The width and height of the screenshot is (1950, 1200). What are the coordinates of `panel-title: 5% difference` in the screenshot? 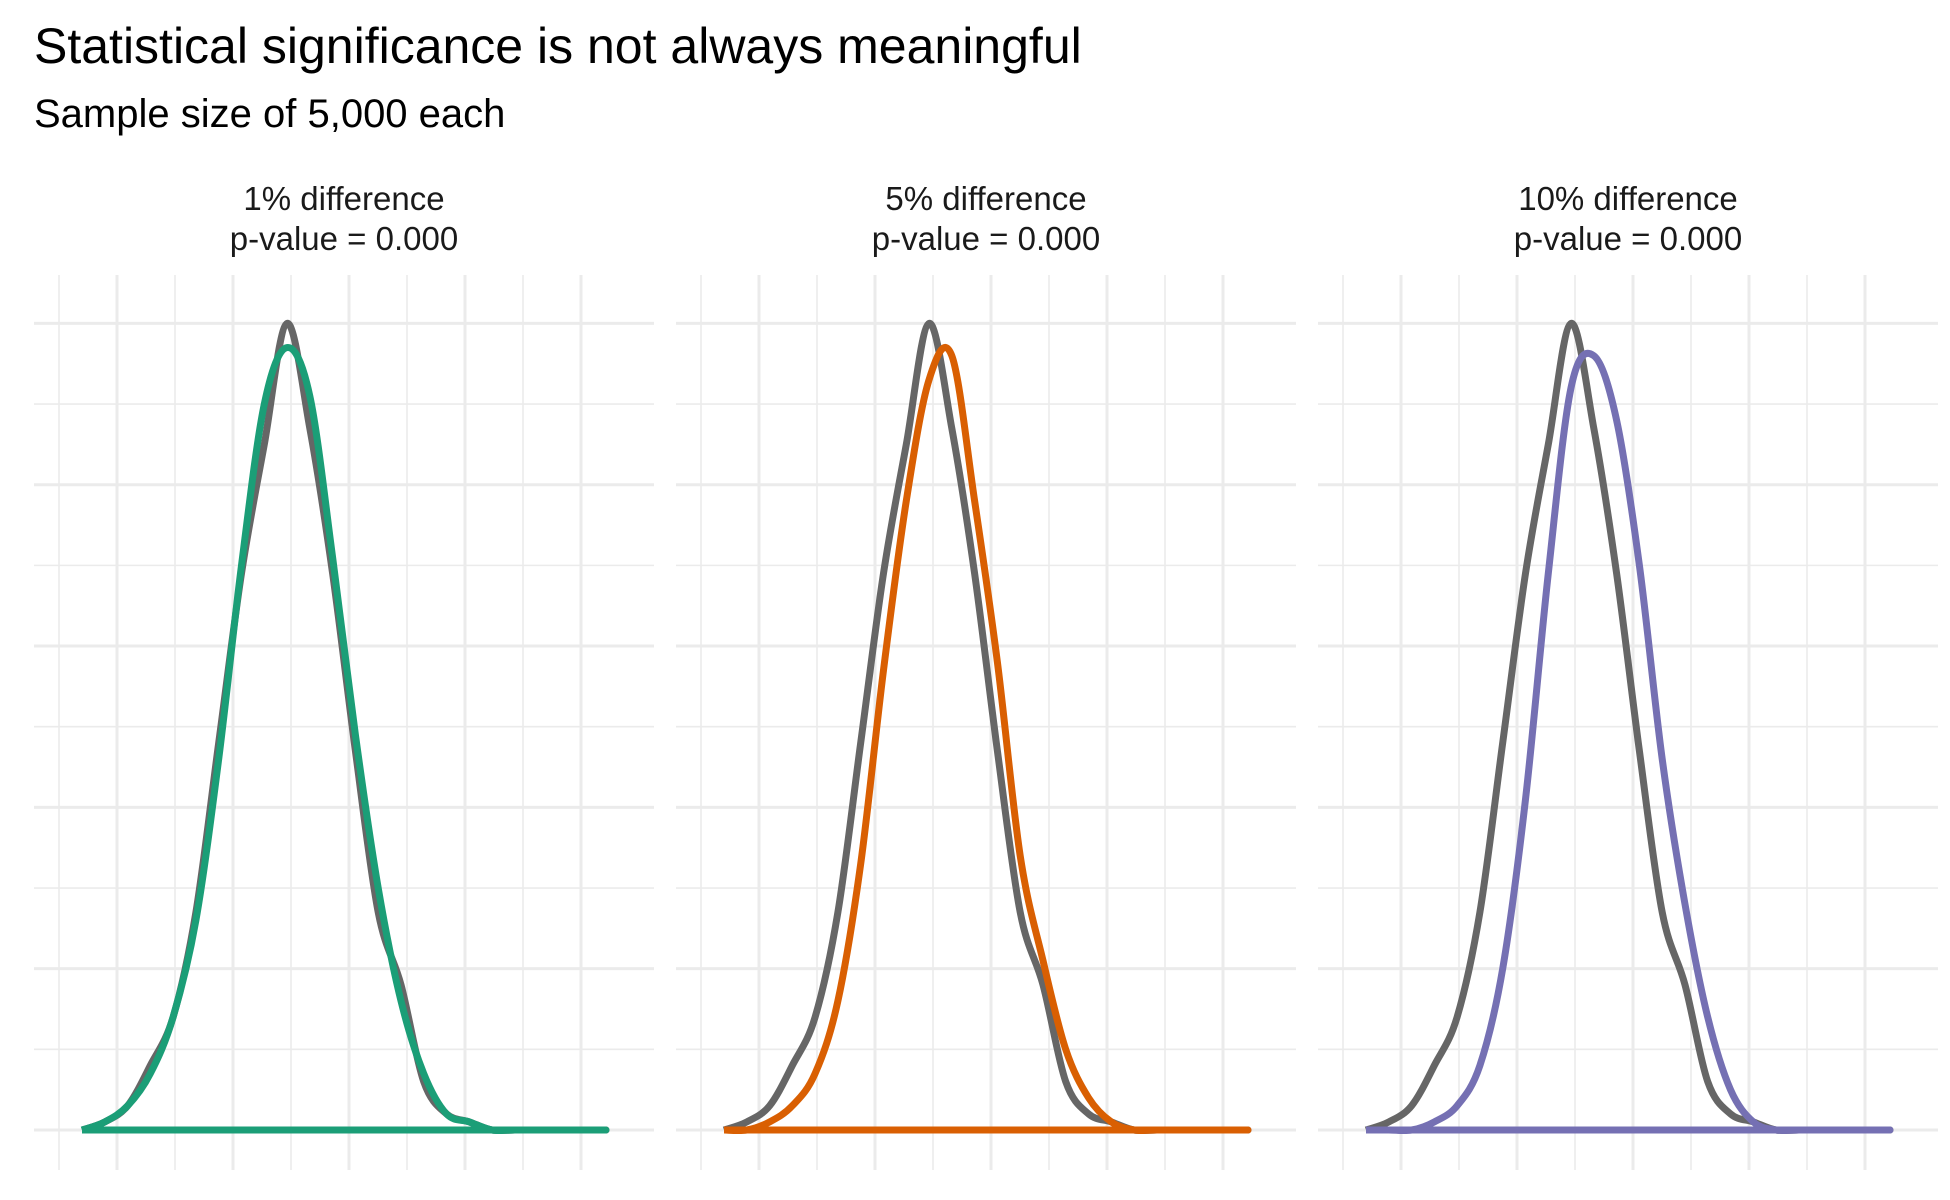 It's located at (985, 198).